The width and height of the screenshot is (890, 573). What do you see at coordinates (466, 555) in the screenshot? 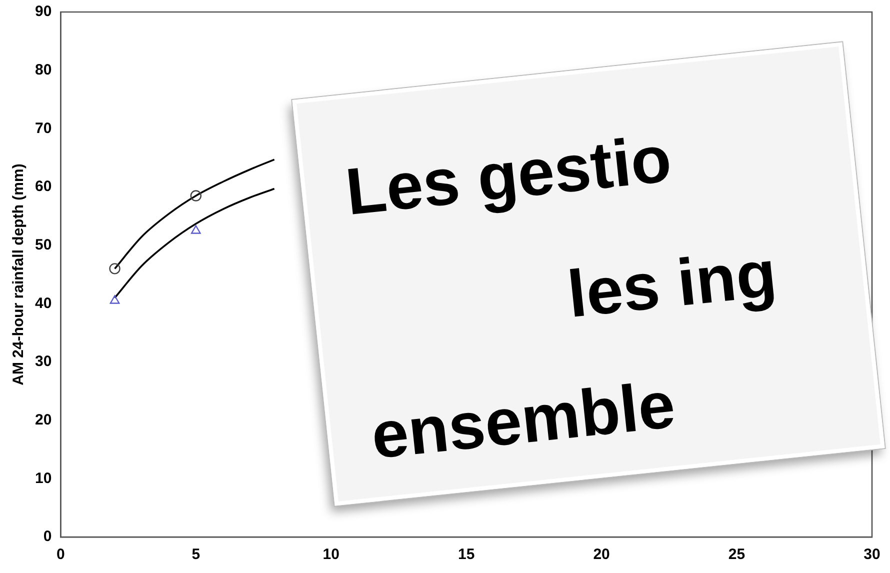
I see `x-tick-label: 15` at bounding box center [466, 555].